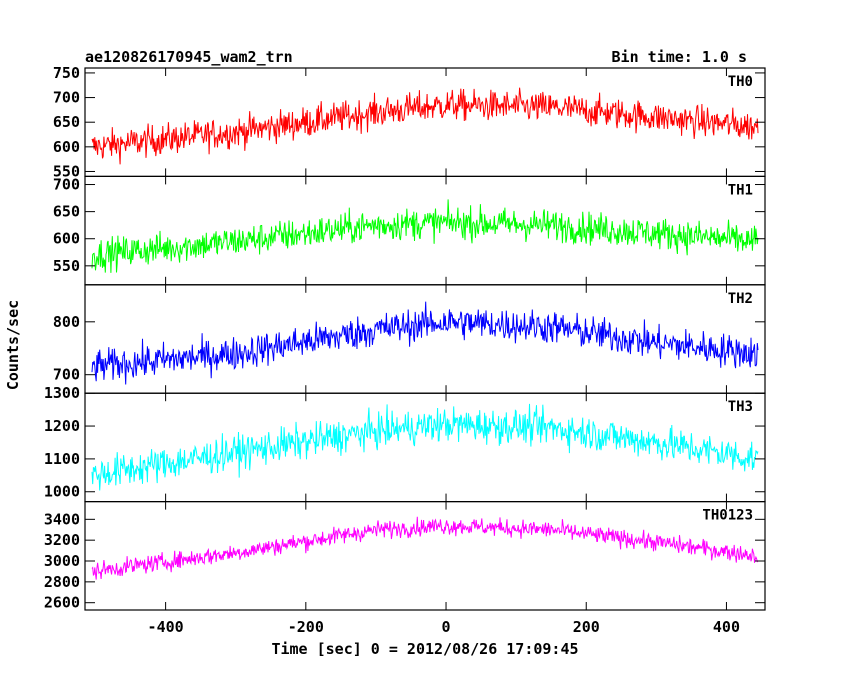  Describe the element at coordinates (62, 540) in the screenshot. I see `y-tick-label: 3200` at that location.